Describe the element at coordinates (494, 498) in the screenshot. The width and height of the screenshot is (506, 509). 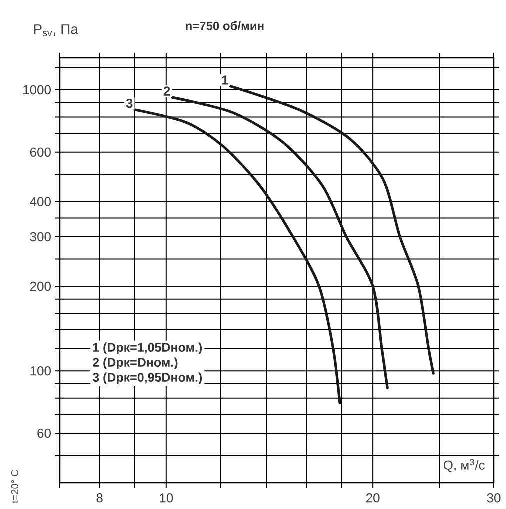
I see `x-tick-label: 30` at that location.